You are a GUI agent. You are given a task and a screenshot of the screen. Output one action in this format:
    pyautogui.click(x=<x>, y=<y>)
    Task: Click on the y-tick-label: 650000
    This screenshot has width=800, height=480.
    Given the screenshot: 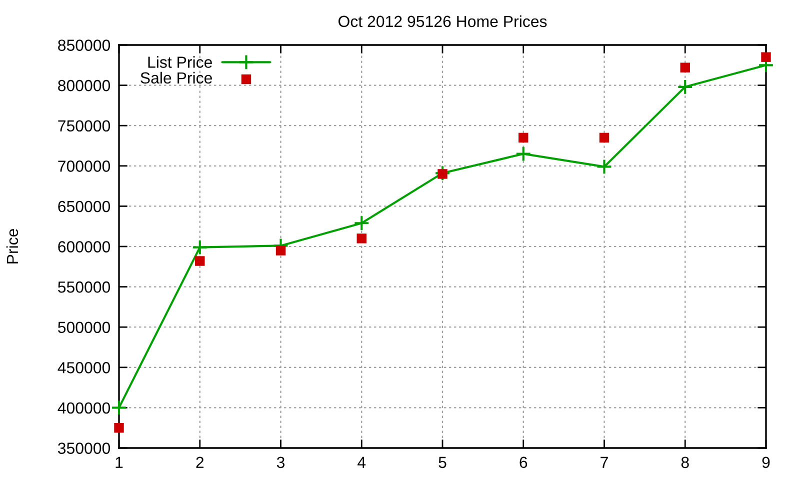 What is the action you would take?
    pyautogui.click(x=84, y=206)
    